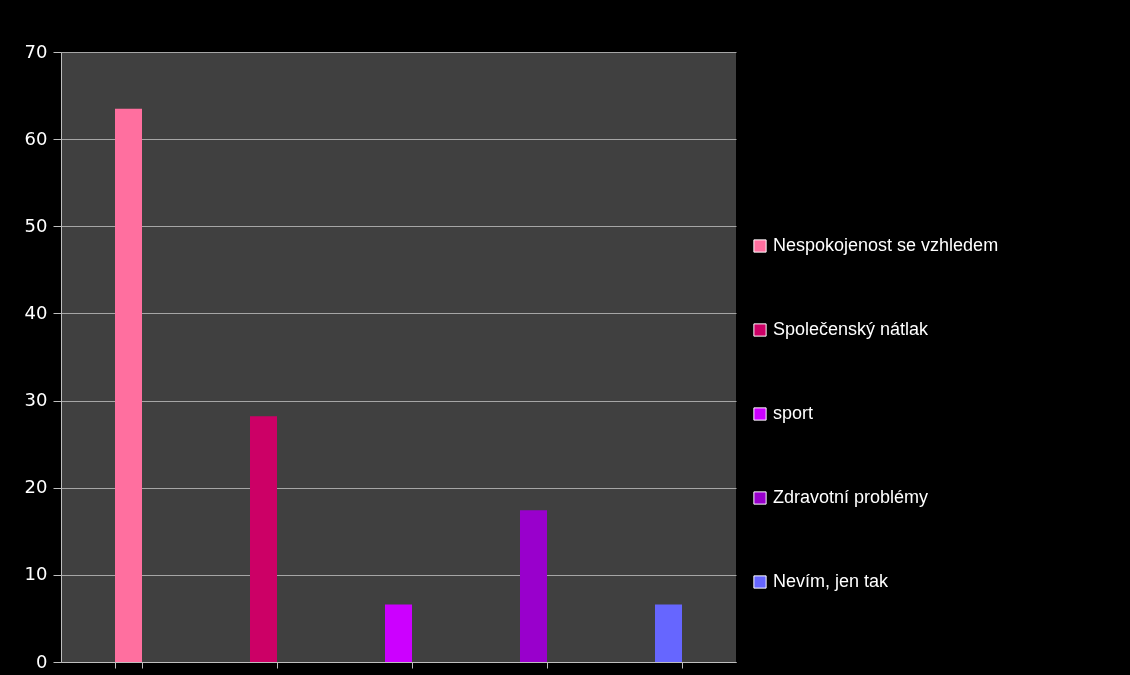 This screenshot has height=675, width=1130. I want to click on y-tick-label: 10, so click(36, 574).